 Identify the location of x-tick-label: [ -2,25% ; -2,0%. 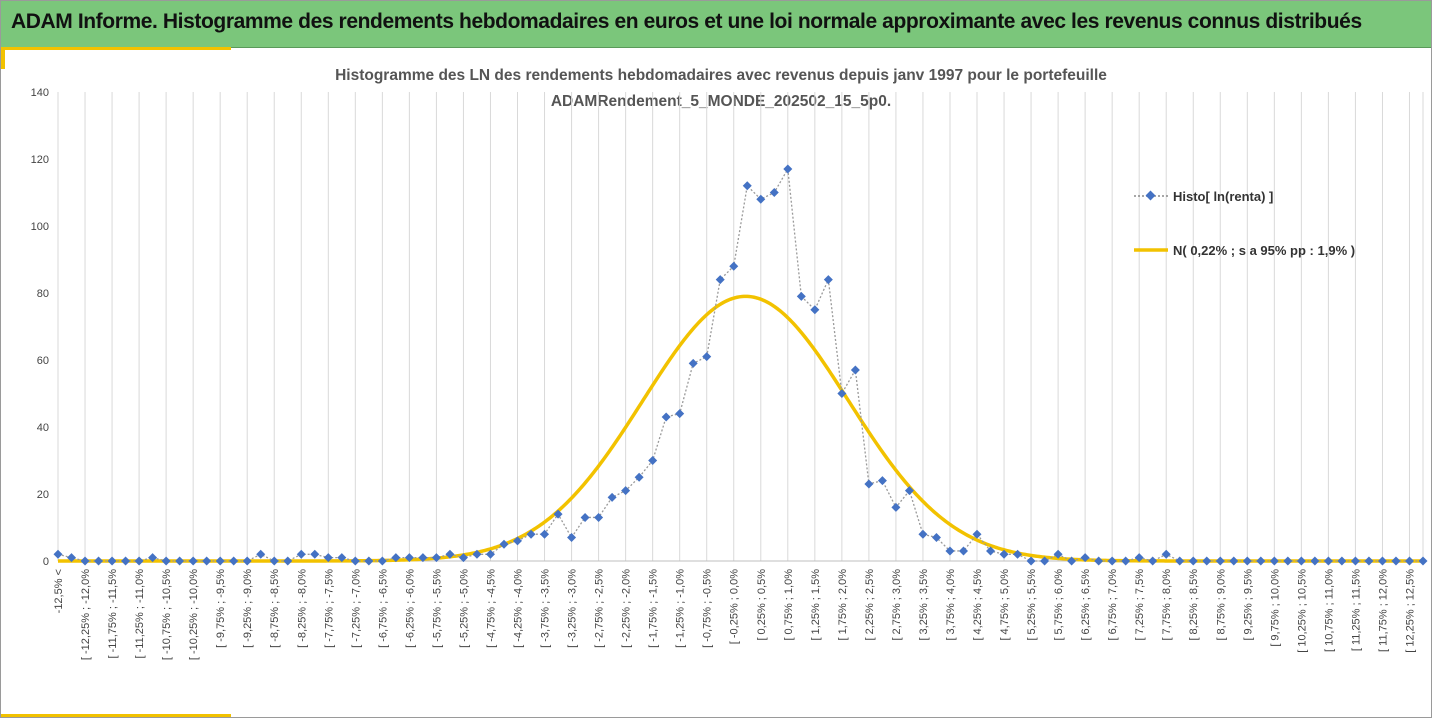
(627, 608).